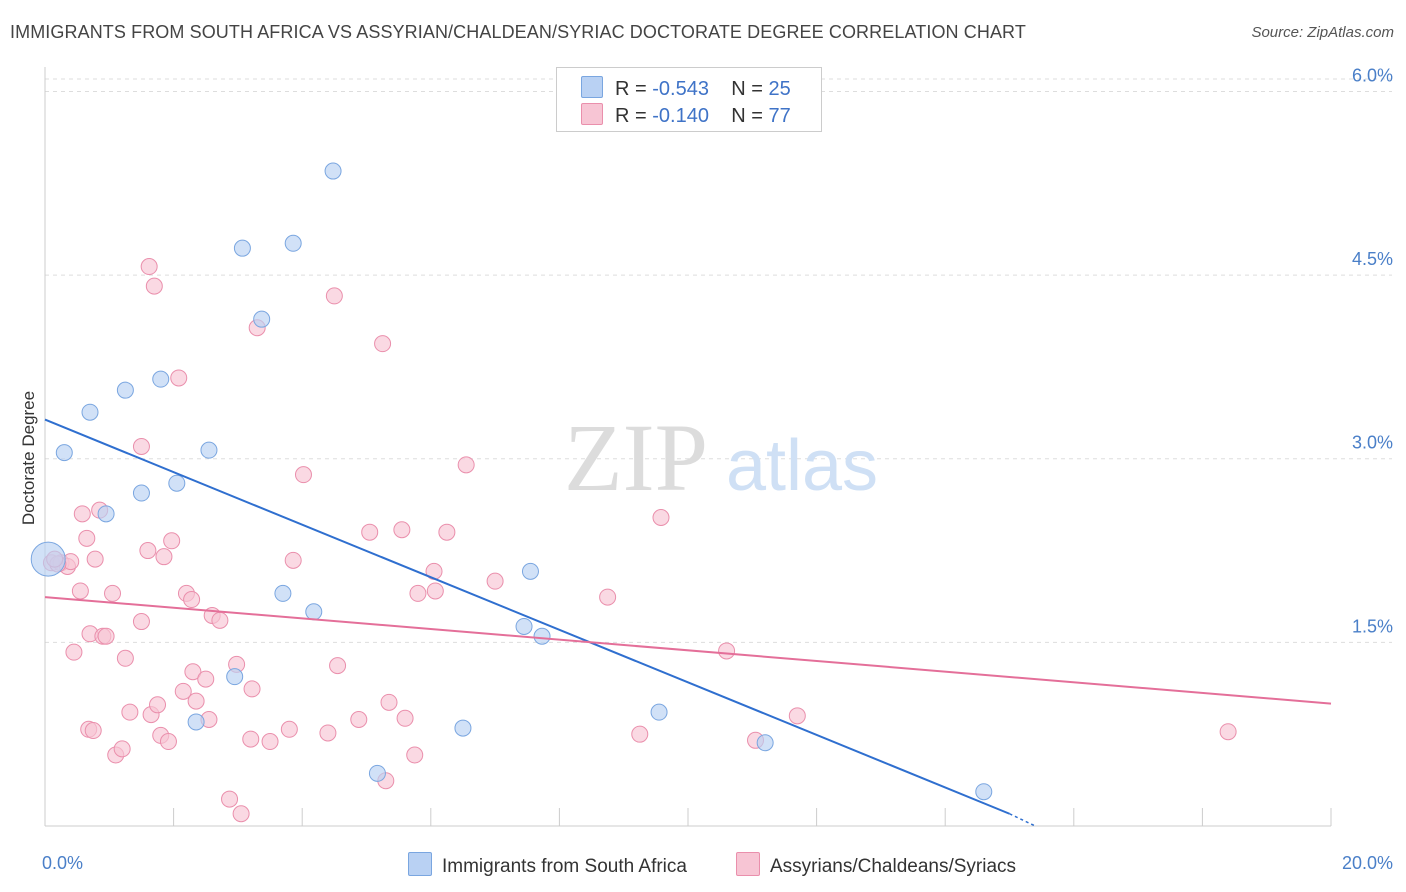 The height and width of the screenshot is (892, 1406). I want to click on legend-r-value: -0.543, so click(680, 89).